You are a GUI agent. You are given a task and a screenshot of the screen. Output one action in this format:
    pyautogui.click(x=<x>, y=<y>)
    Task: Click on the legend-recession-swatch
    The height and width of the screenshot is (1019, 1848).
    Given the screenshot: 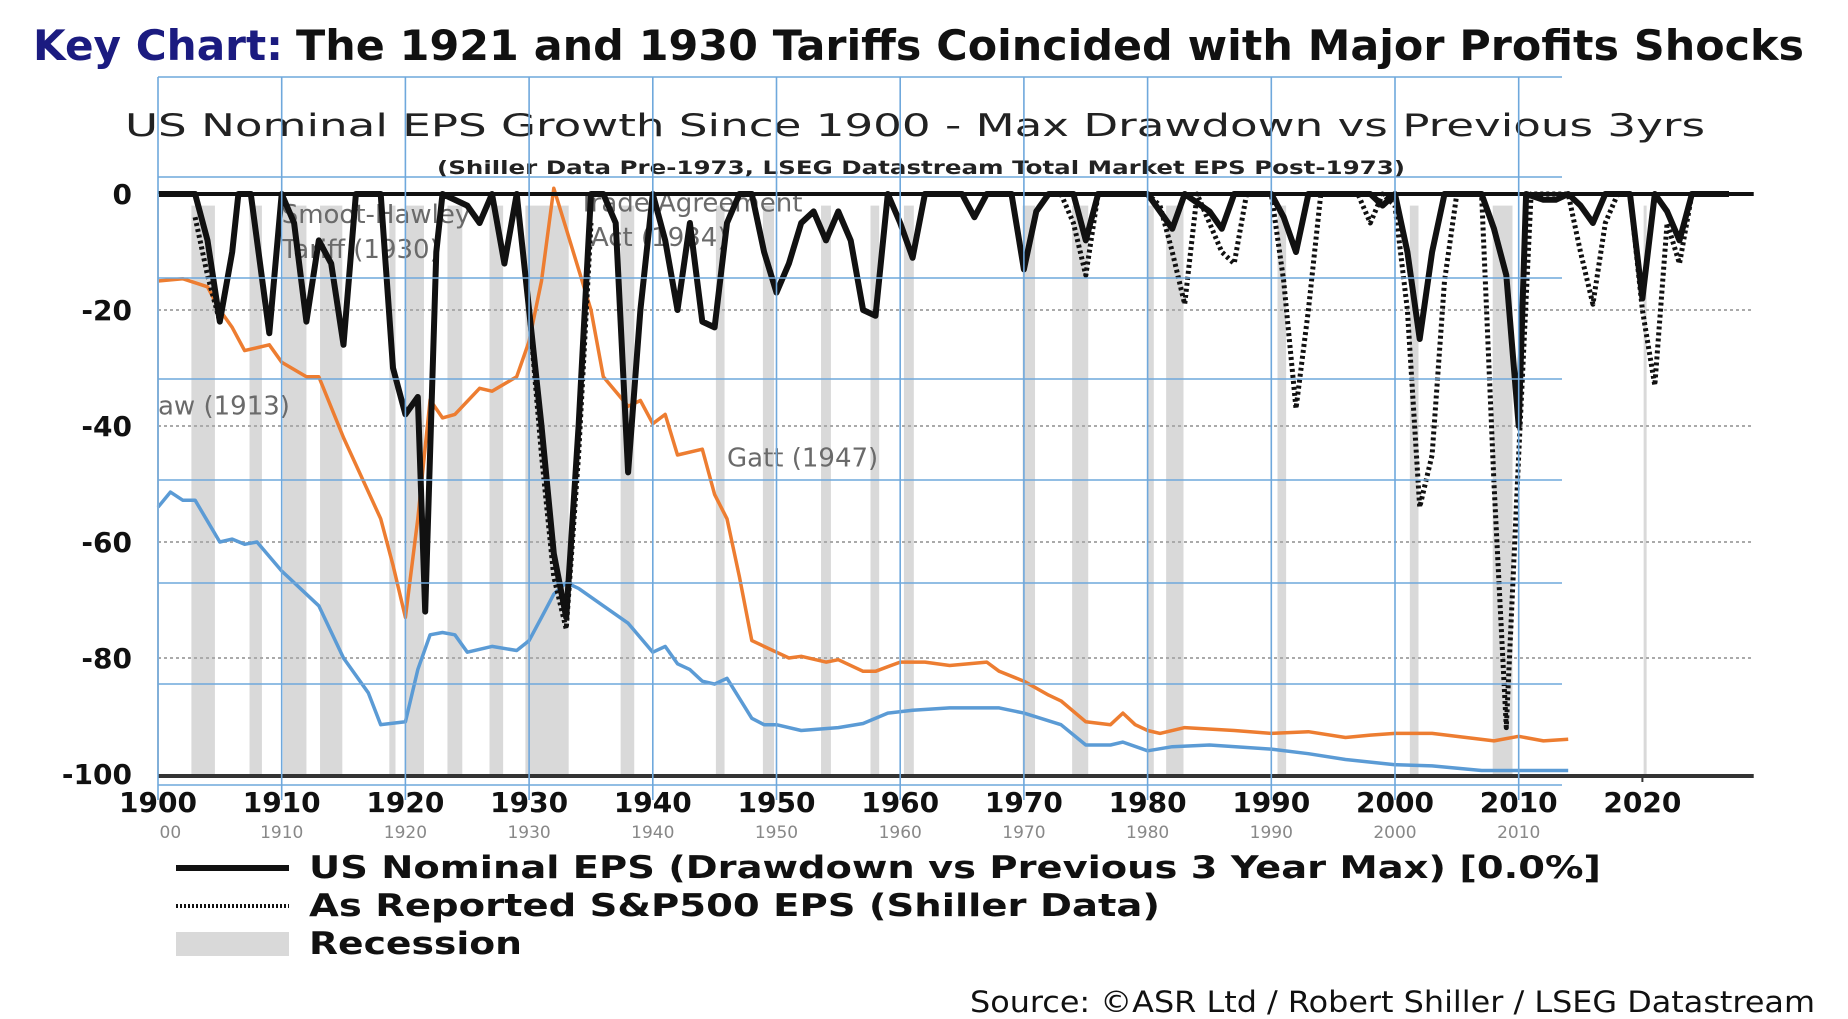 What is the action you would take?
    pyautogui.click(x=232, y=944)
    